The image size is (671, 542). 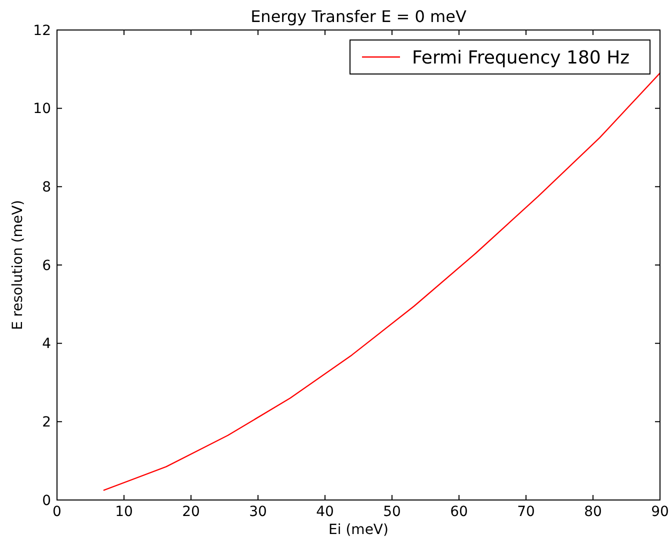 What do you see at coordinates (42, 30) in the screenshot?
I see `y-tick-label: 12` at bounding box center [42, 30].